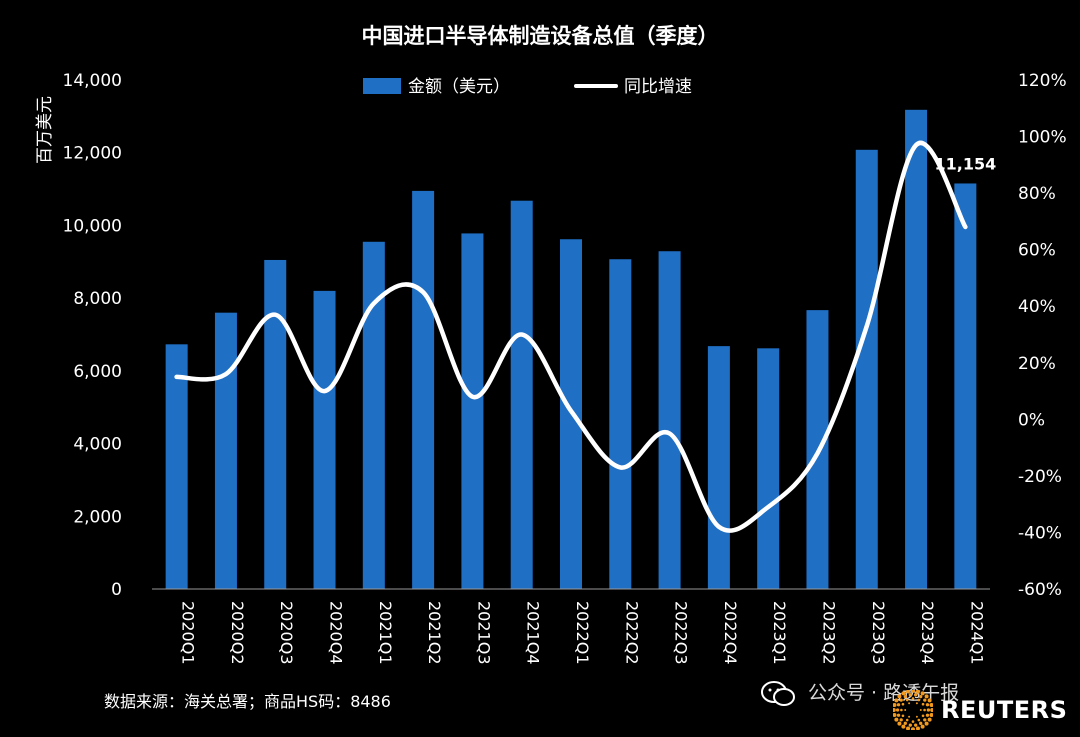 The height and width of the screenshot is (737, 1080). I want to click on wechat-account-label: 公众号 · 路透午报, so click(884, 693).